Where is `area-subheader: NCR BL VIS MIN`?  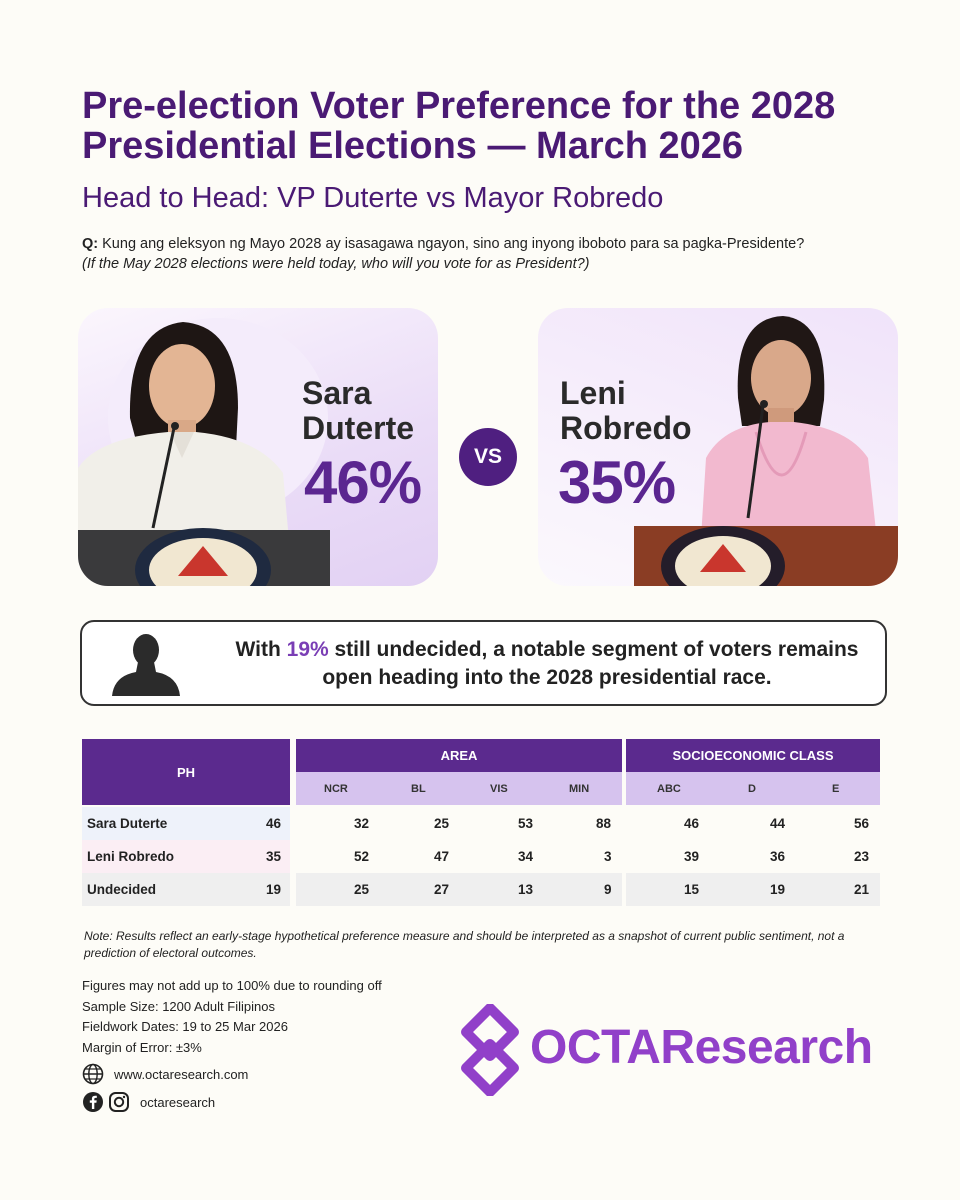 area-subheader: NCR BL VIS MIN is located at coordinates (459, 788).